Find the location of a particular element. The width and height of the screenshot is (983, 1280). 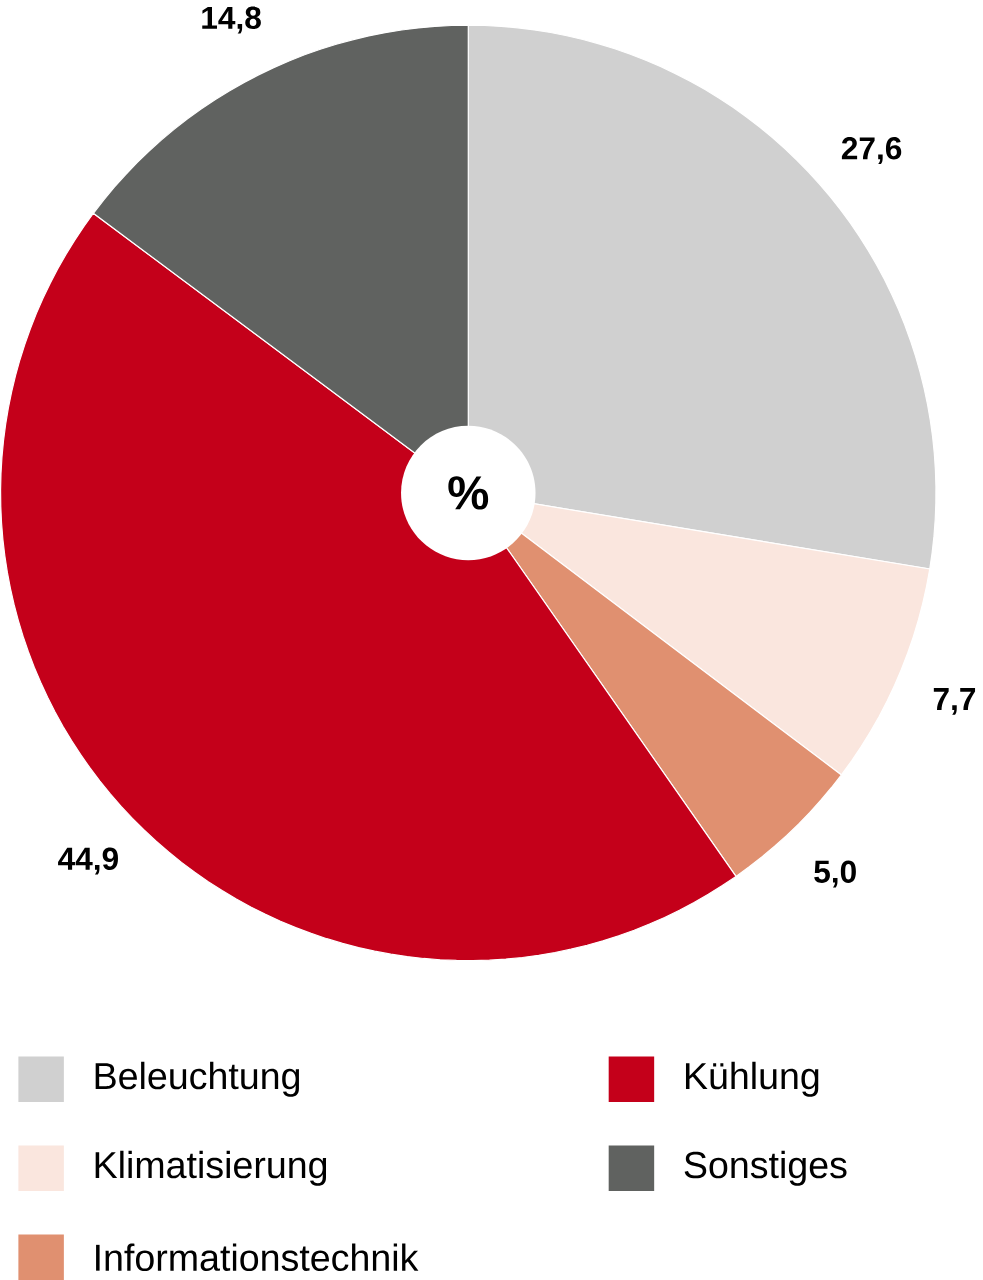

data-label: 7,7 is located at coordinates (954, 701).